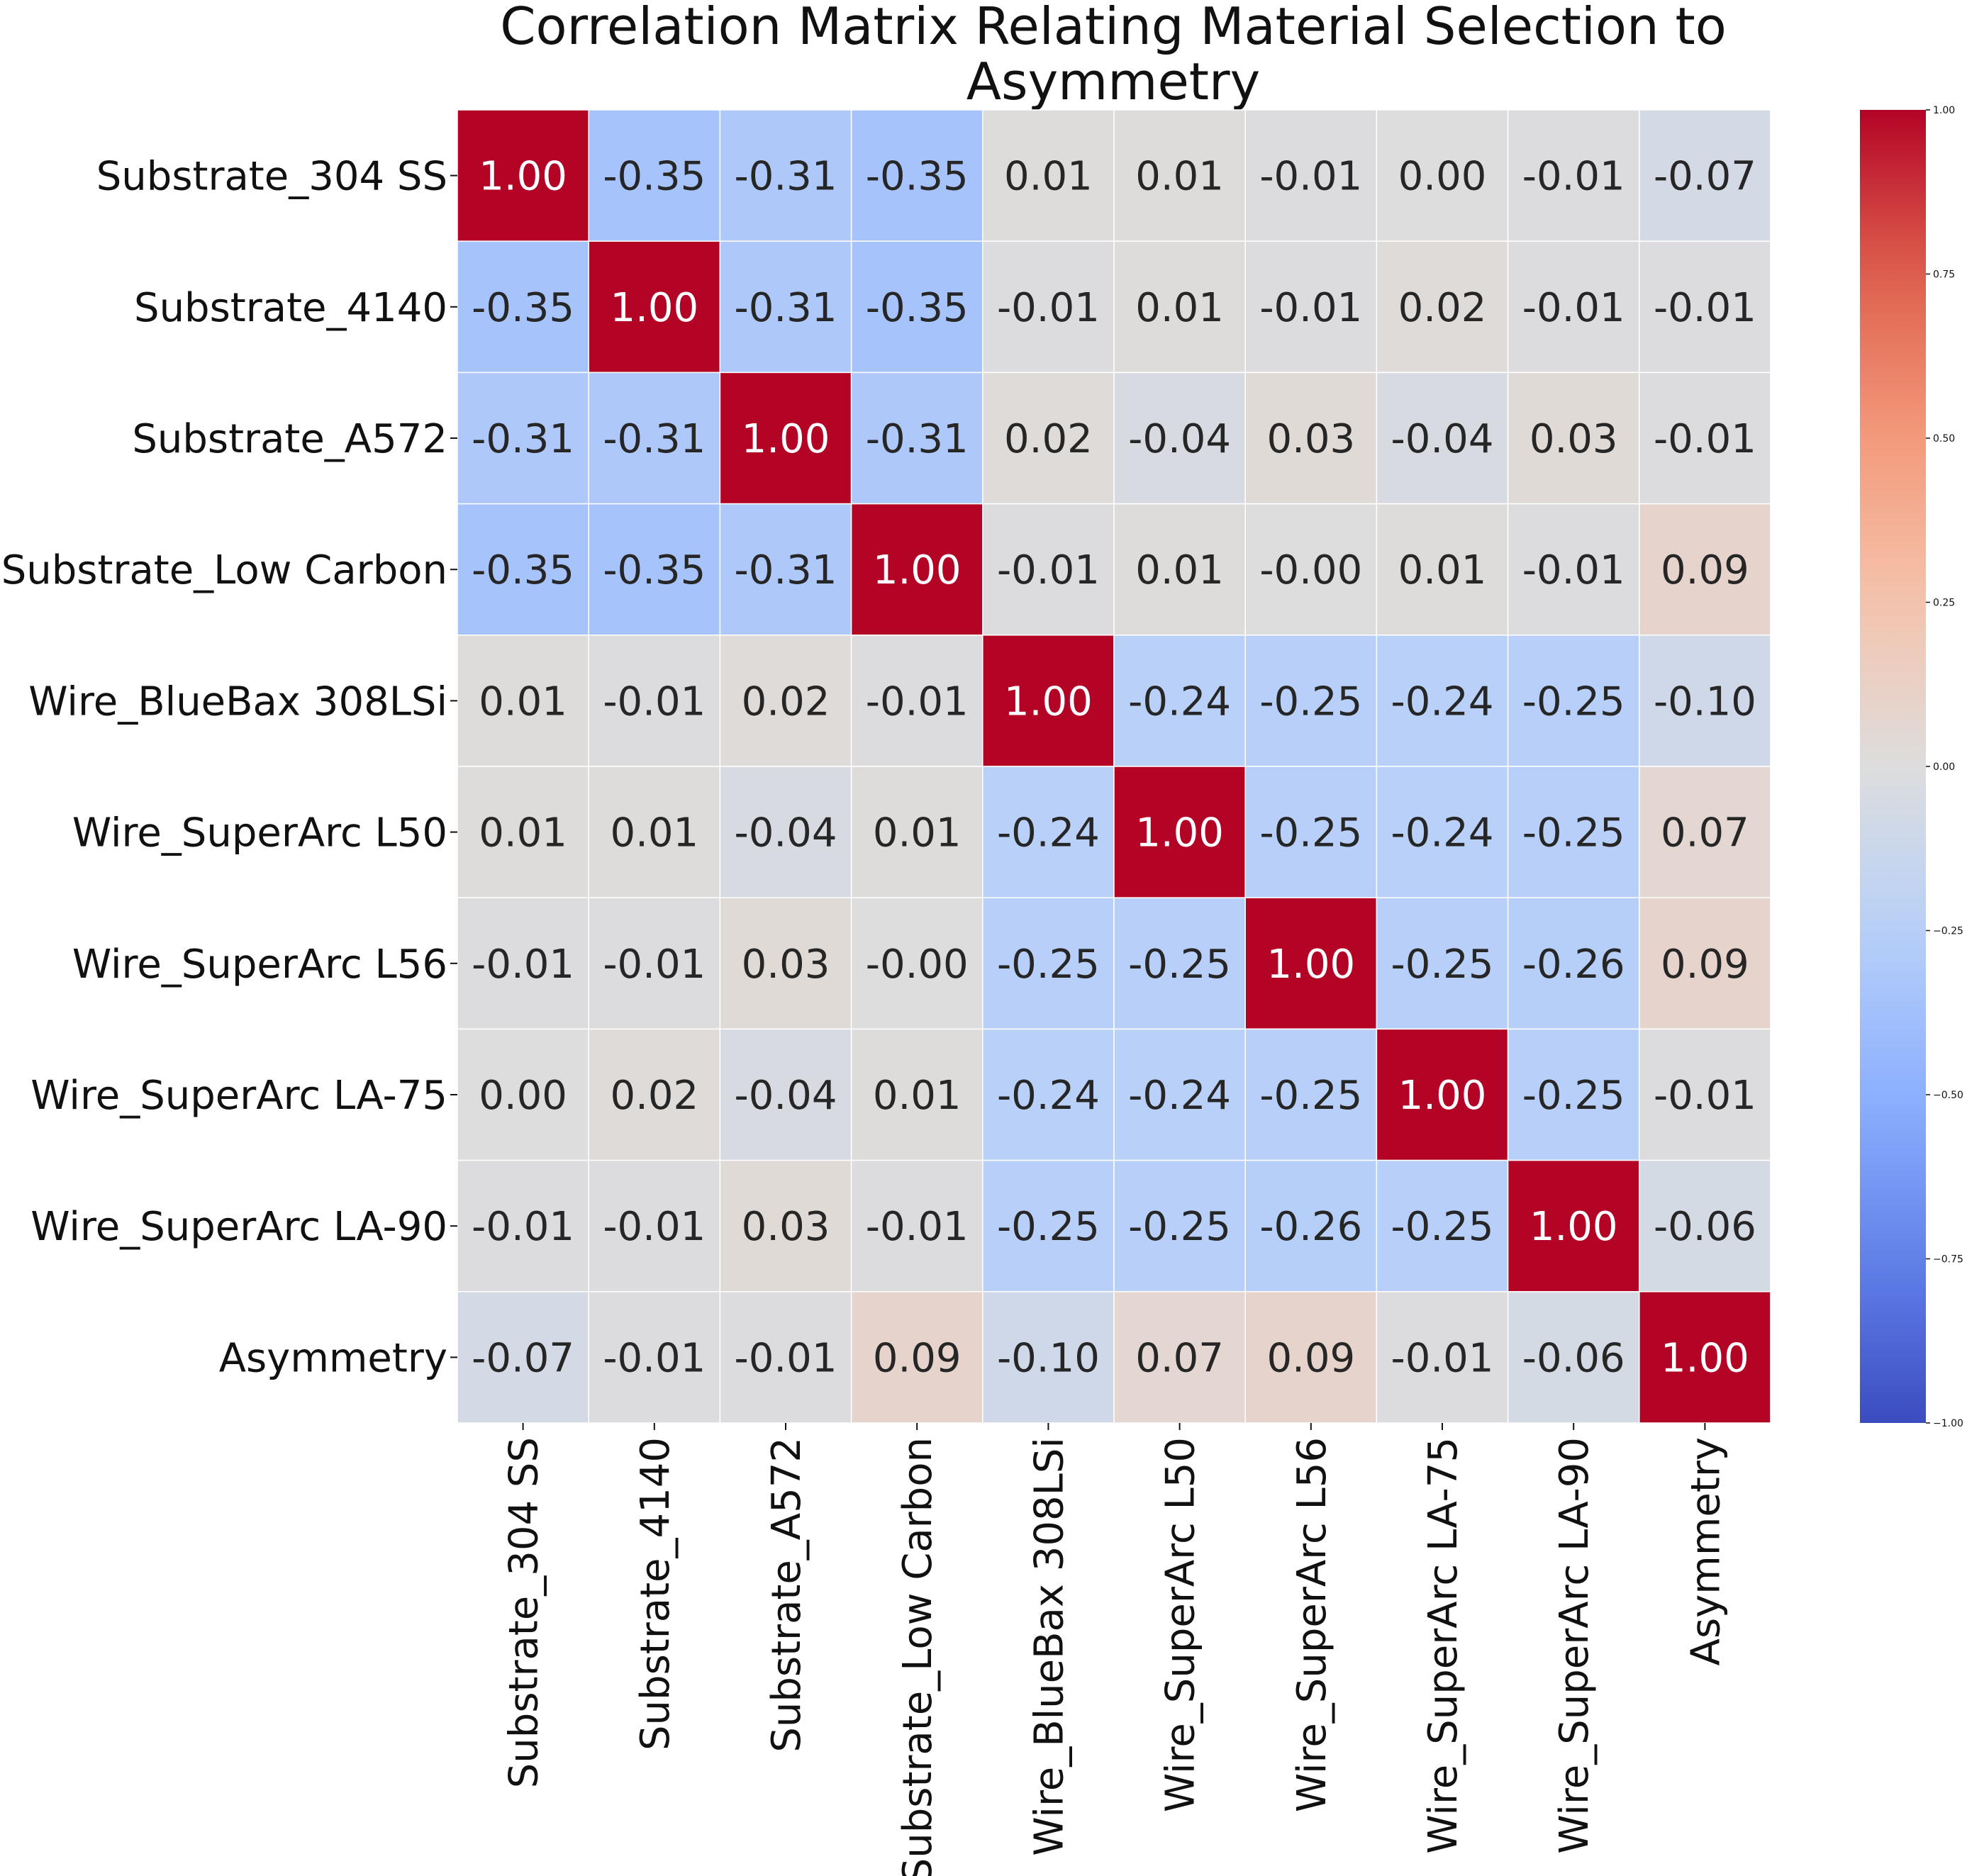 The image size is (1967, 1876). Describe the element at coordinates (523, 438) in the screenshot. I see `heatmap-cell-r2-c0` at that location.